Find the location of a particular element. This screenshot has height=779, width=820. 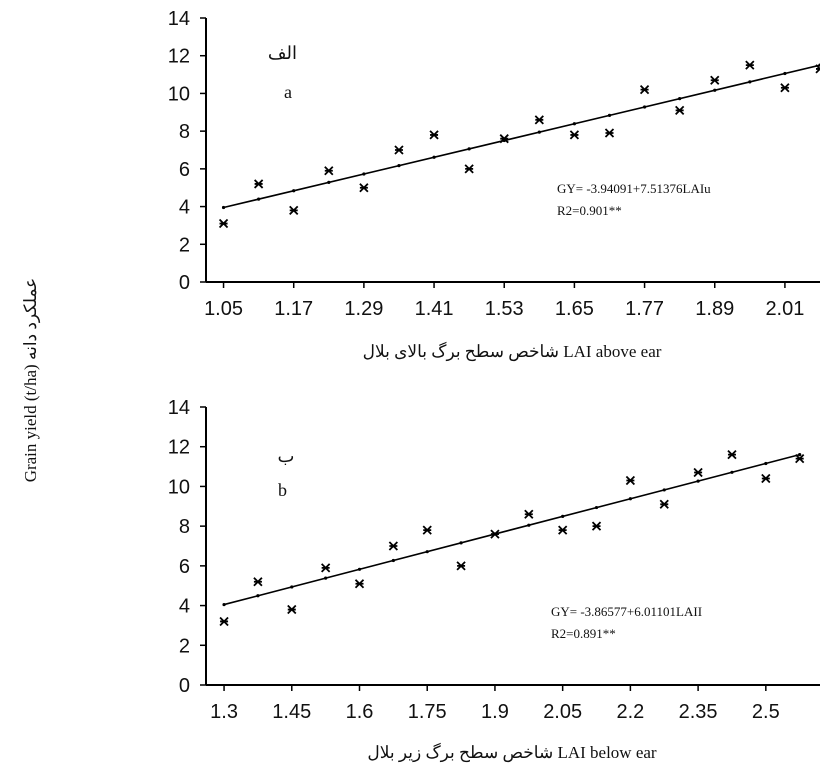

panel-b-y-tick-label: 2 is located at coordinates (184, 646).